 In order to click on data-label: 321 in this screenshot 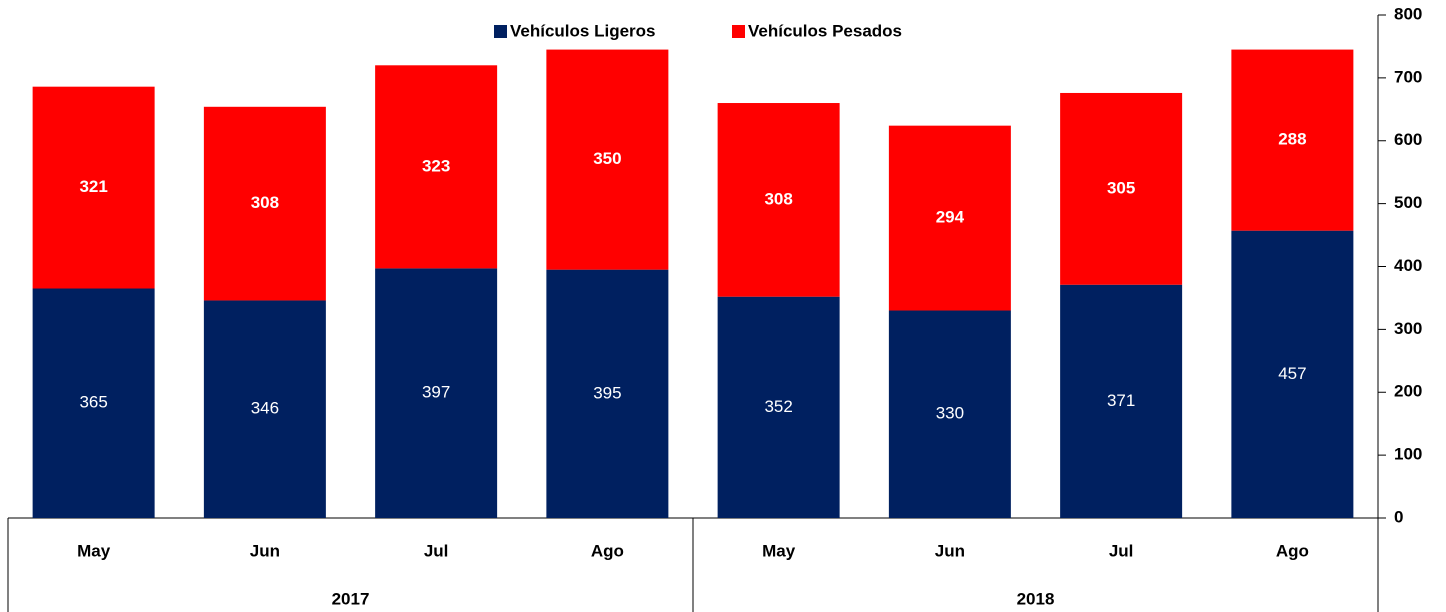, I will do `click(93, 186)`.